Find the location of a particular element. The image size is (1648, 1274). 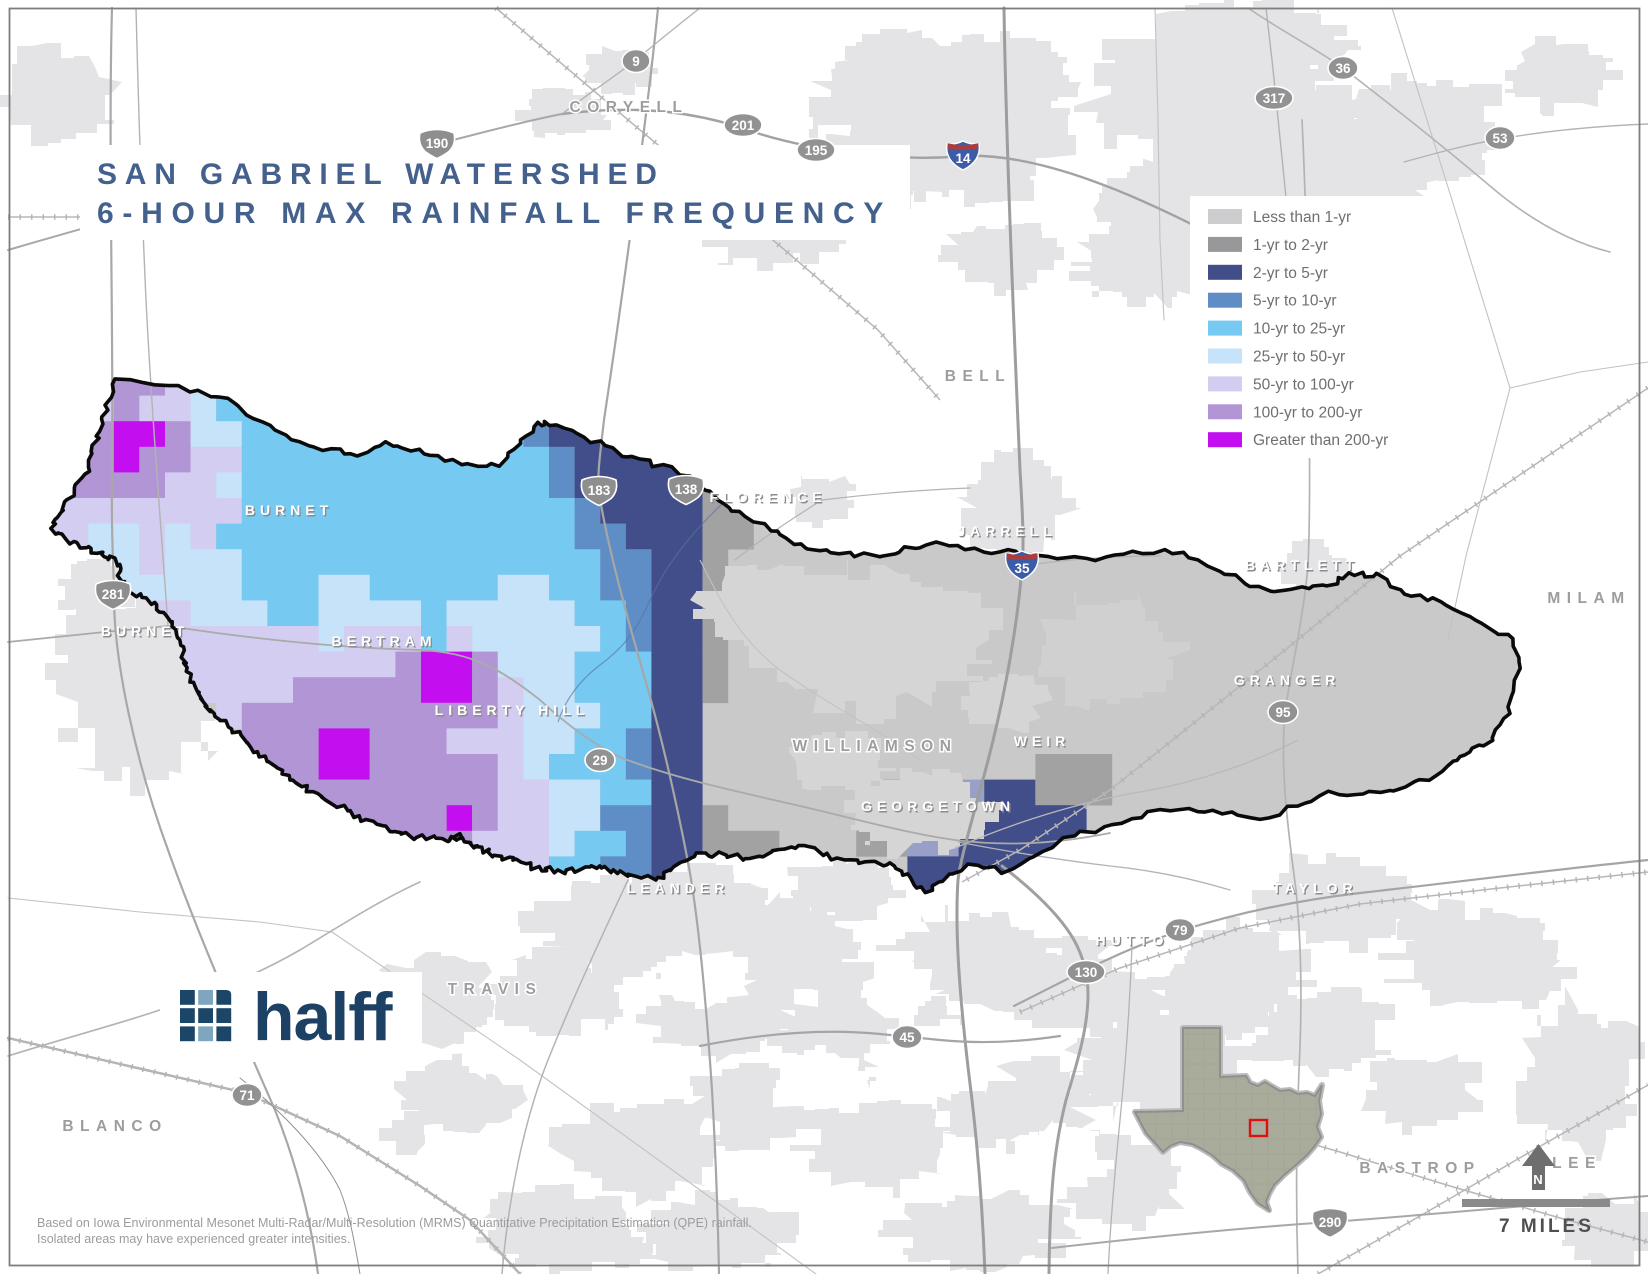

svg-text: 138 is located at coordinates (686, 489).